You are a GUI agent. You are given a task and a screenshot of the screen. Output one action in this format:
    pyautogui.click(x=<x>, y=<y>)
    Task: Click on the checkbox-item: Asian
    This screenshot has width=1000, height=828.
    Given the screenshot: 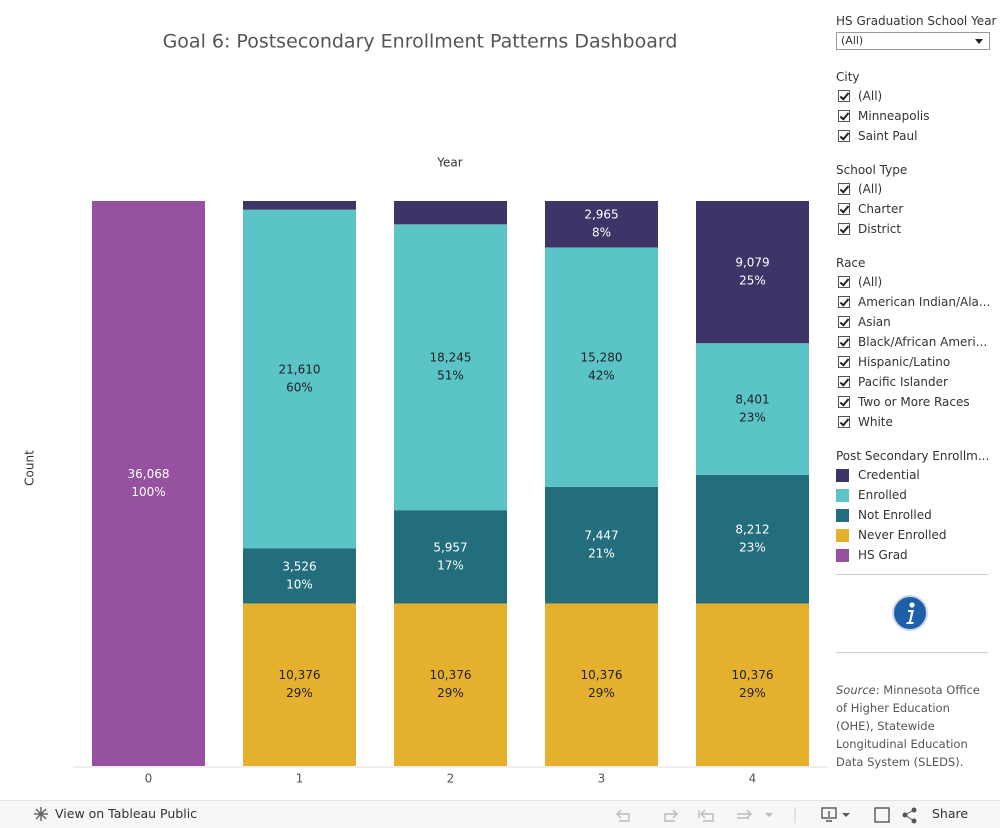 What is the action you would take?
    pyautogui.click(x=864, y=322)
    